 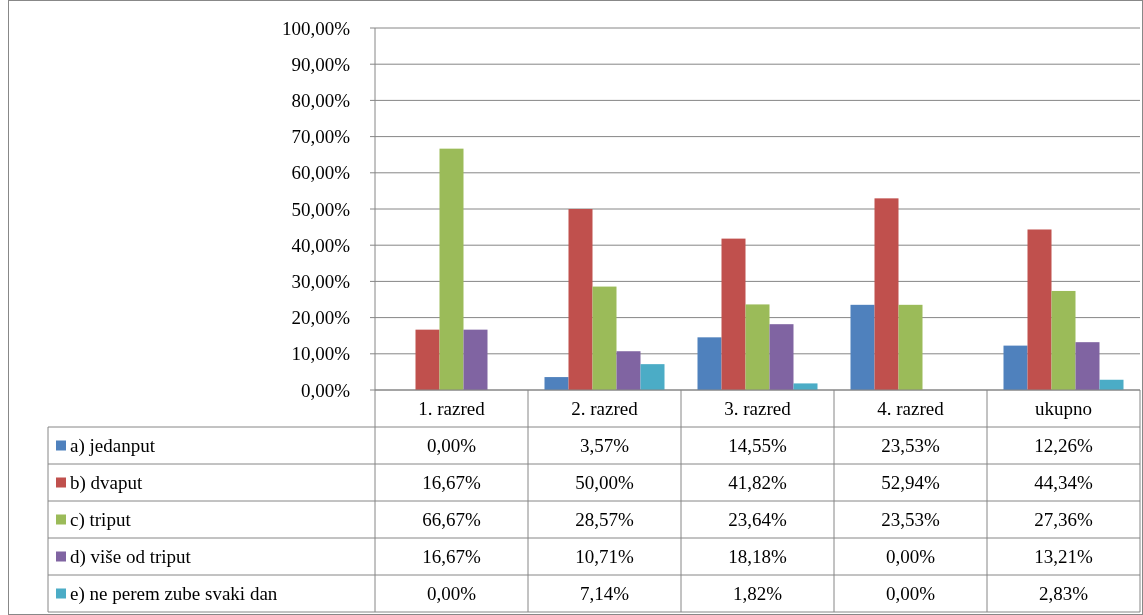 I want to click on y-tick-label: 10,00%, so click(x=321, y=354).